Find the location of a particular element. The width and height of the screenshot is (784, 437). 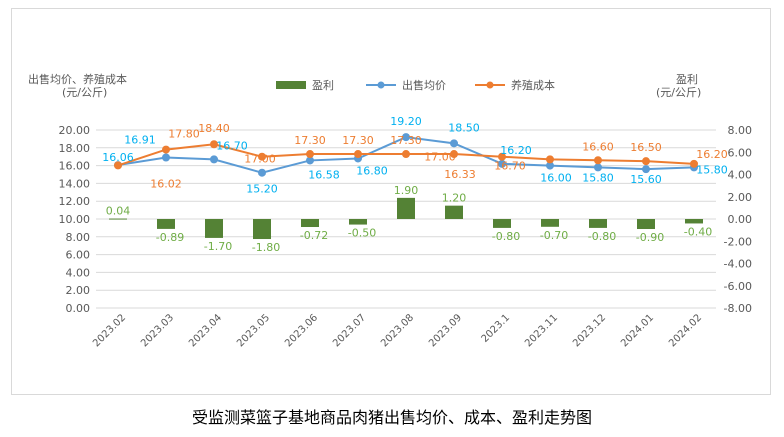

right-tick-label: 8.00 is located at coordinates (740, 130).